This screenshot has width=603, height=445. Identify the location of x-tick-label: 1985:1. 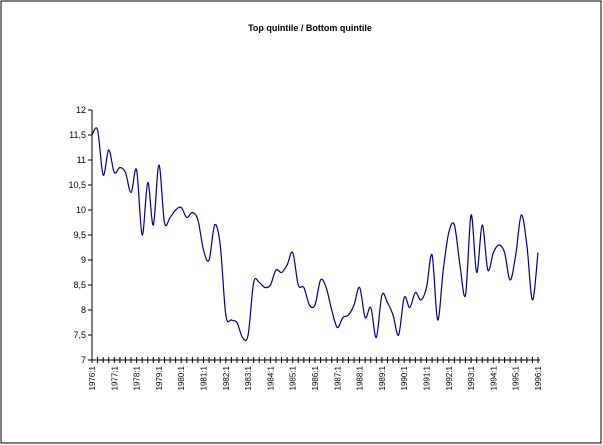
(293, 377).